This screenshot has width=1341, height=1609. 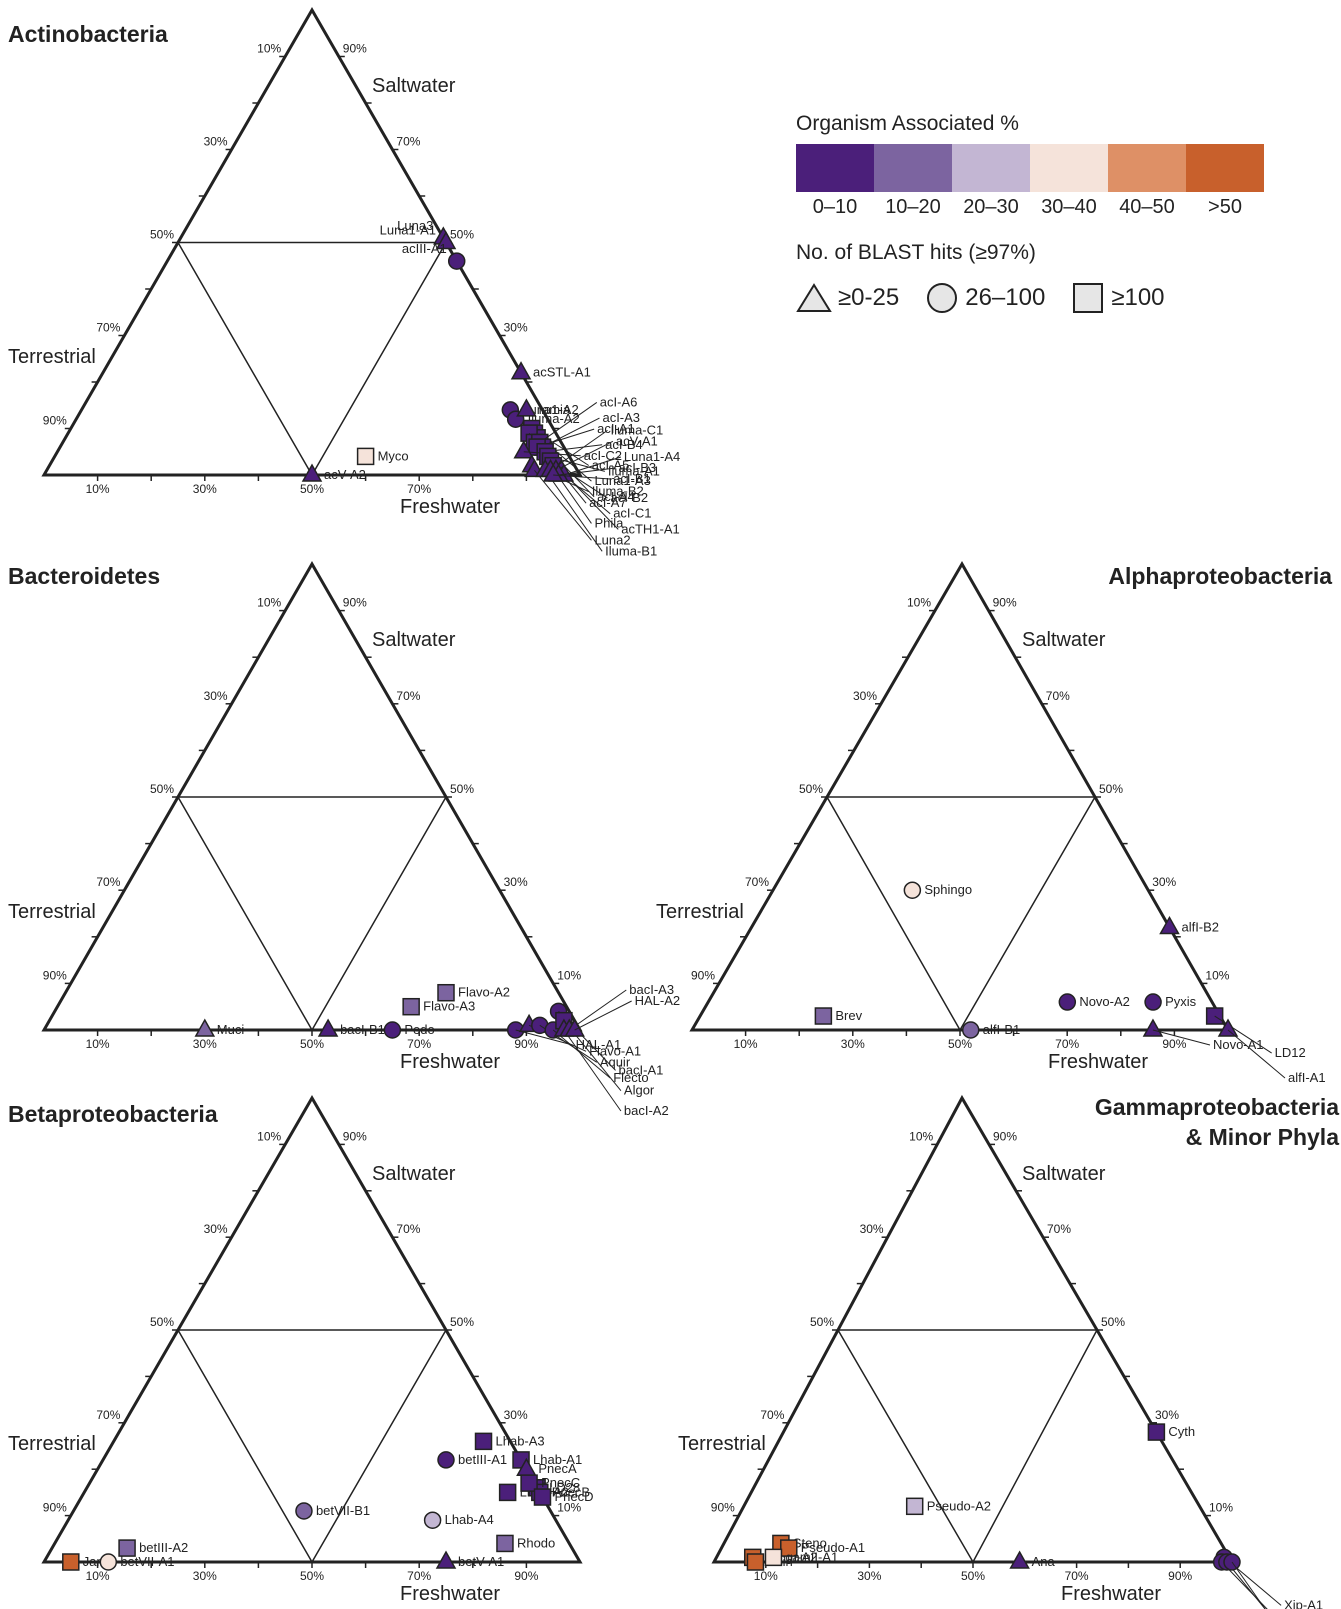 What do you see at coordinates (609, 522) in the screenshot?
I see `point-label: Phila` at bounding box center [609, 522].